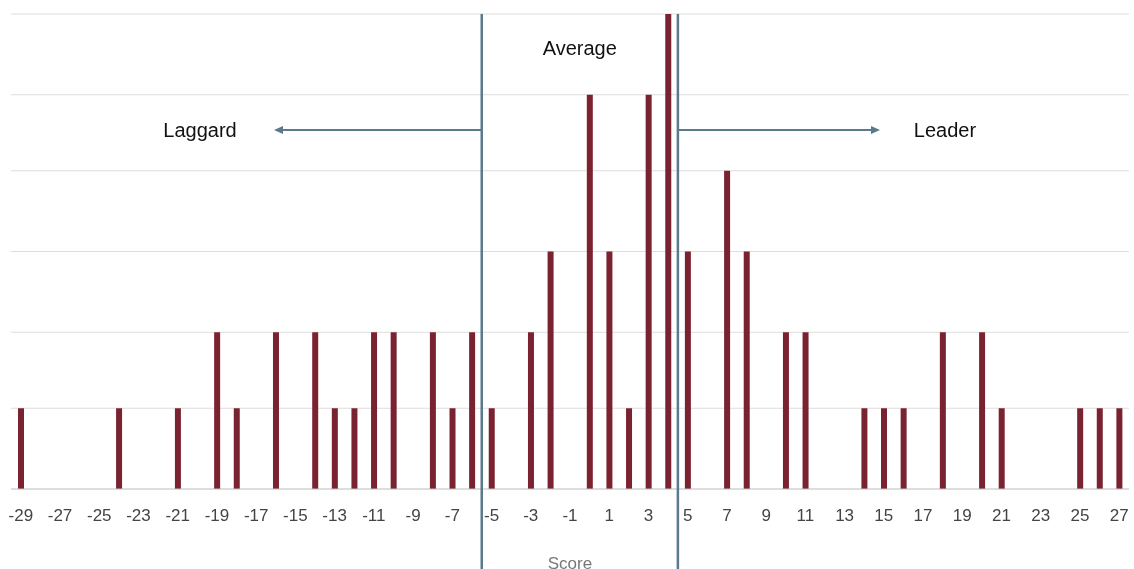 The height and width of the screenshot is (569, 1134). What do you see at coordinates (945, 130) in the screenshot?
I see `annotation: Leader` at bounding box center [945, 130].